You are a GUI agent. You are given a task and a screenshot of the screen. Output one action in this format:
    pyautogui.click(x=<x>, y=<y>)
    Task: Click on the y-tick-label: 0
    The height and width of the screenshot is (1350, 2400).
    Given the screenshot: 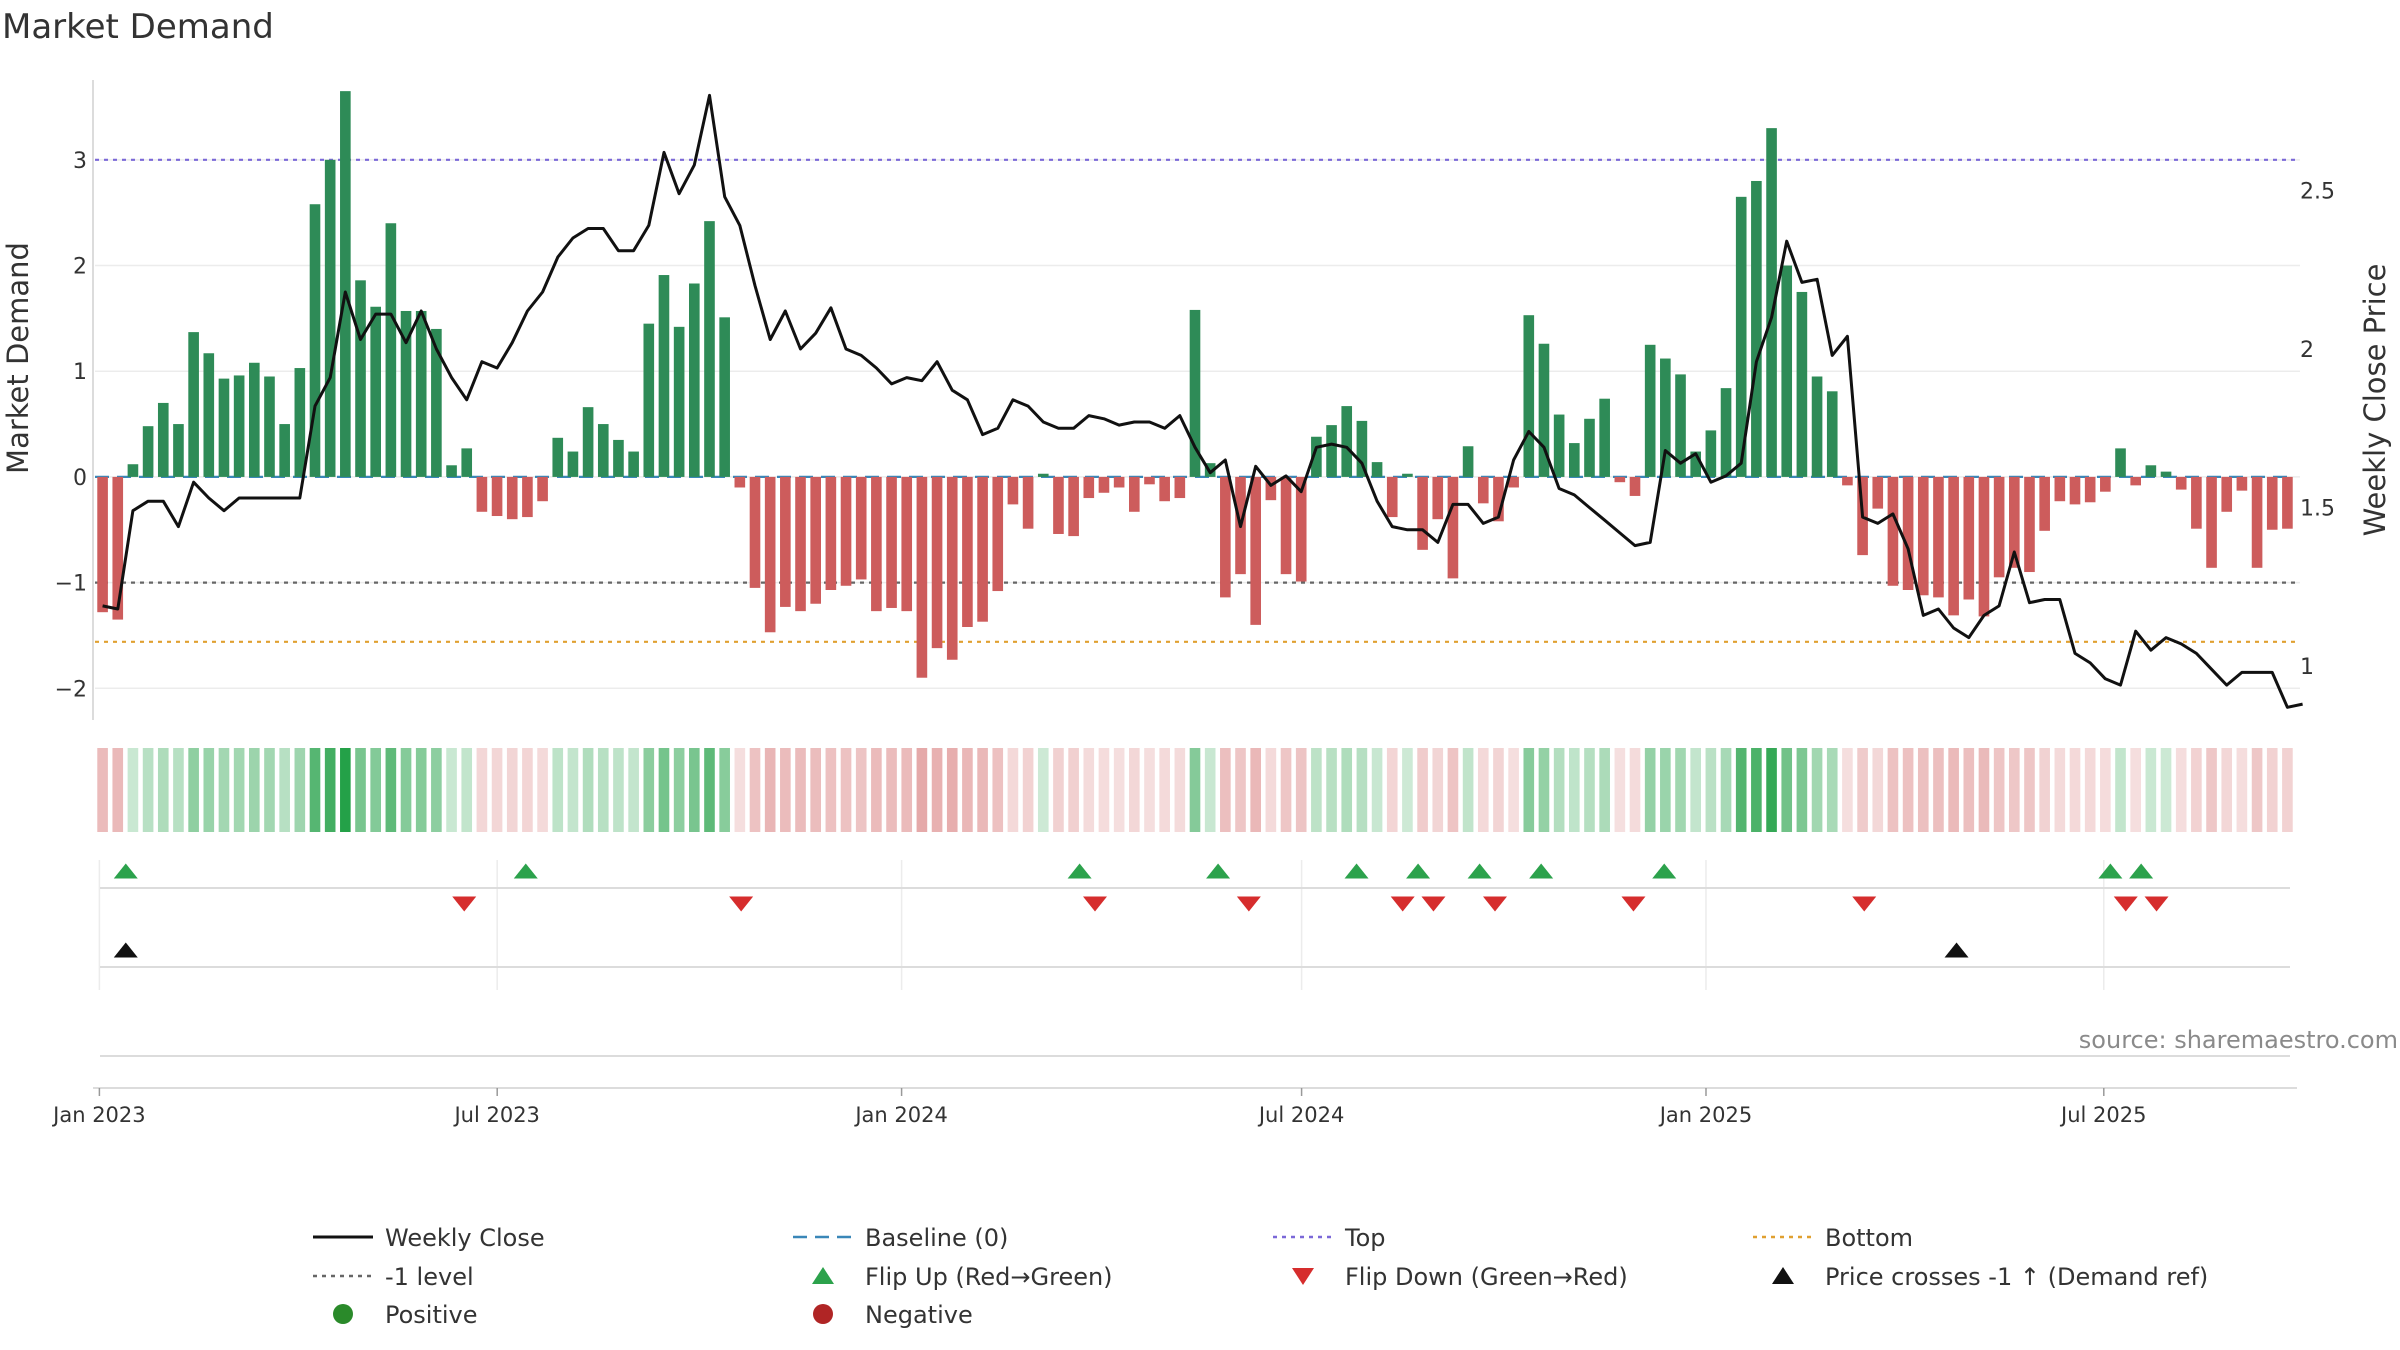 What is the action you would take?
    pyautogui.click(x=80, y=478)
    